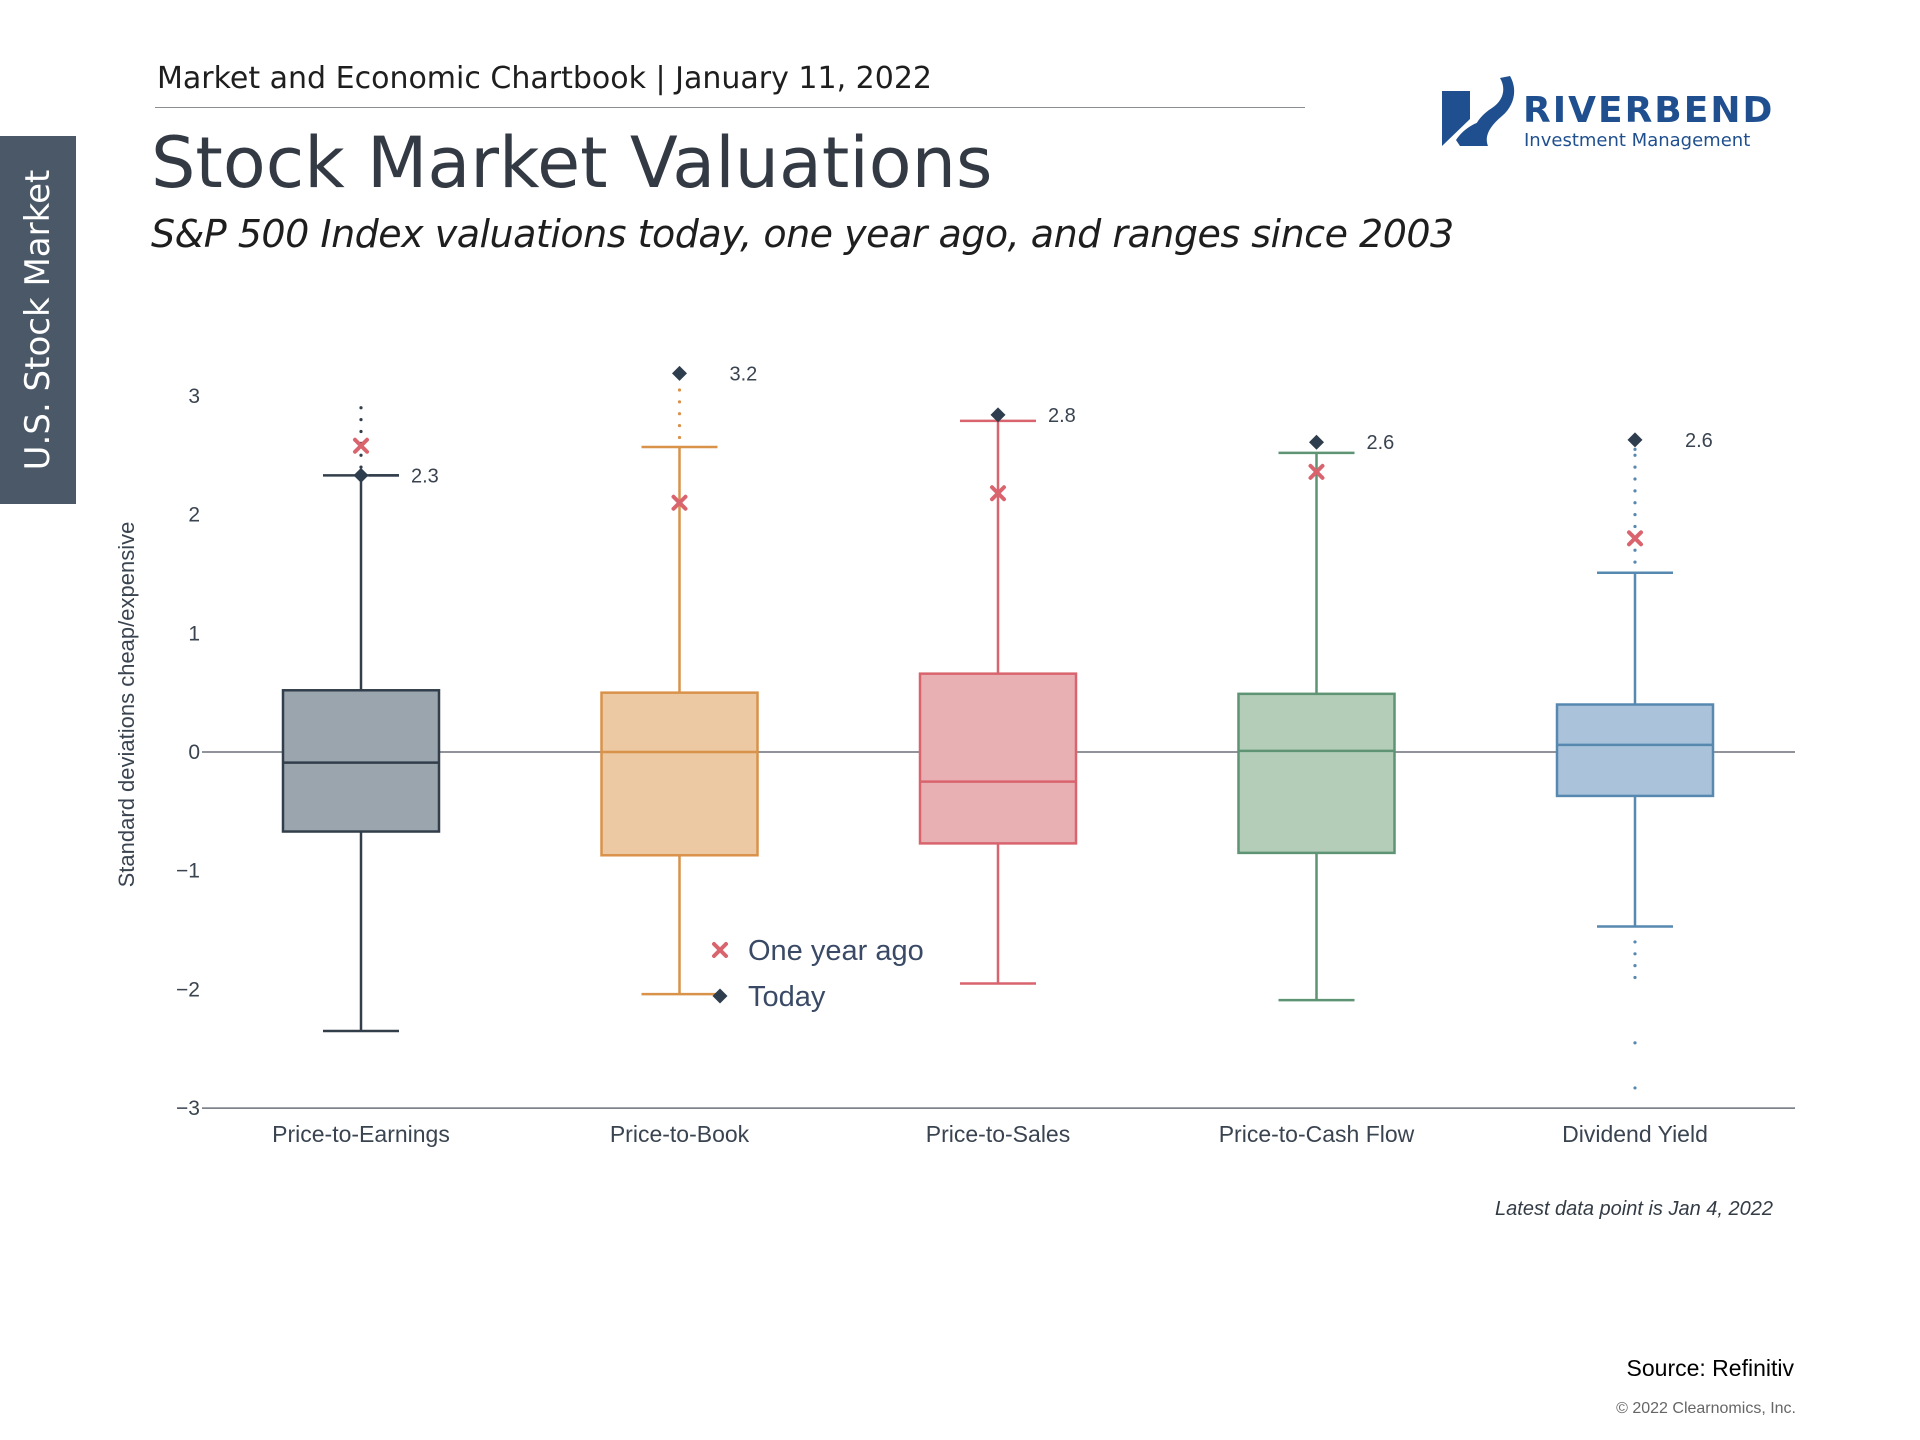 The height and width of the screenshot is (1440, 1920). Describe the element at coordinates (572, 163) in the screenshot. I see `page-title: Stock Market Valuations` at that location.